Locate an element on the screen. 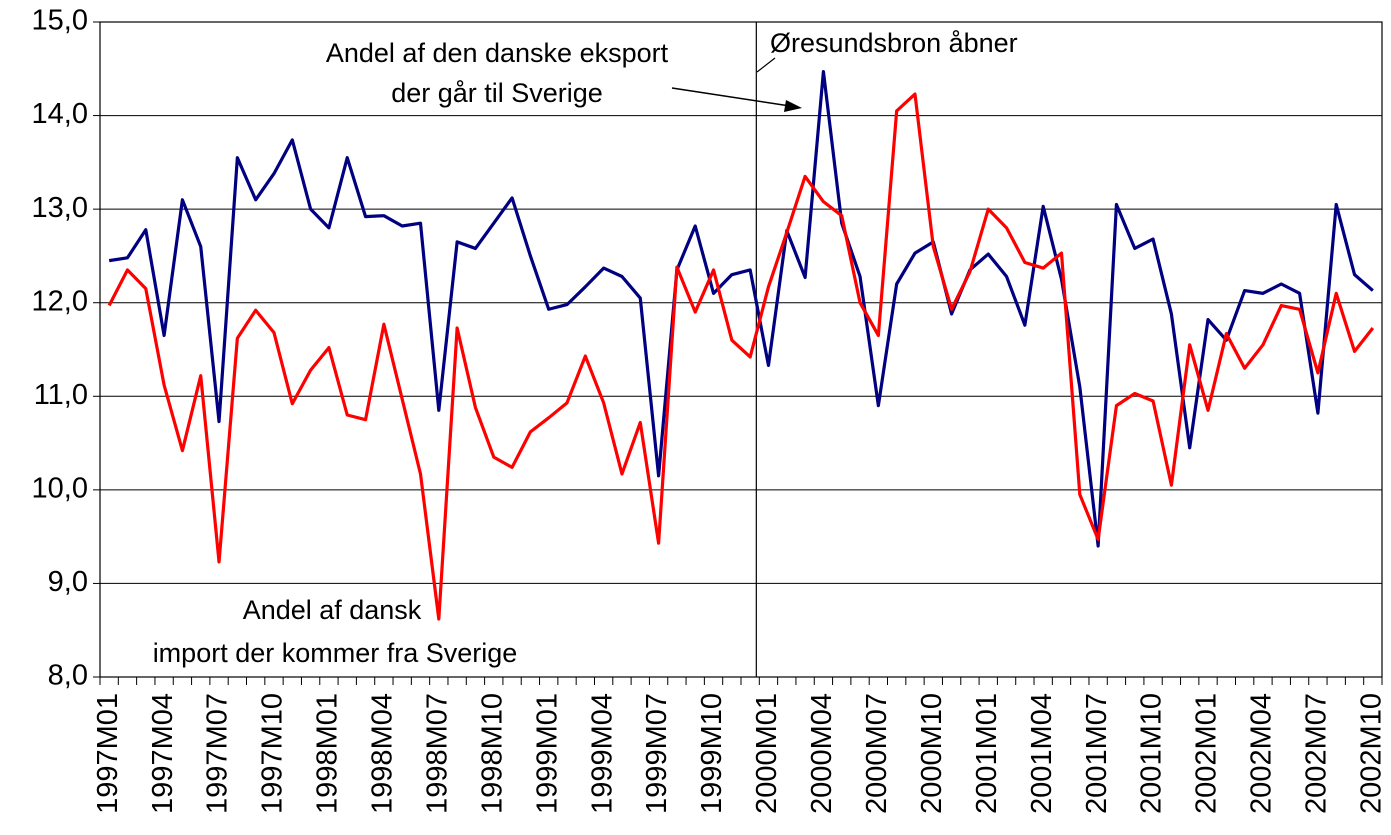 This screenshot has height=835, width=1391. x-tick-label: 2002M01 is located at coordinates (1207, 753).